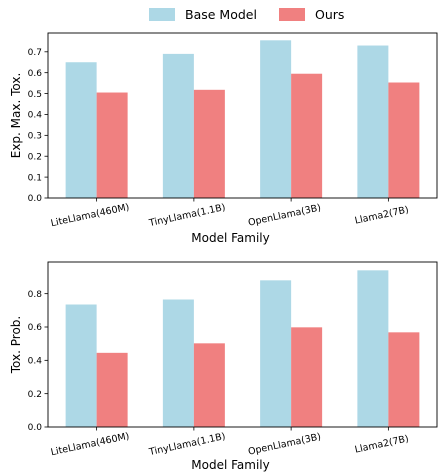 The height and width of the screenshot is (472, 441). I want to click on y-tick-label: 0.5, so click(35, 95).